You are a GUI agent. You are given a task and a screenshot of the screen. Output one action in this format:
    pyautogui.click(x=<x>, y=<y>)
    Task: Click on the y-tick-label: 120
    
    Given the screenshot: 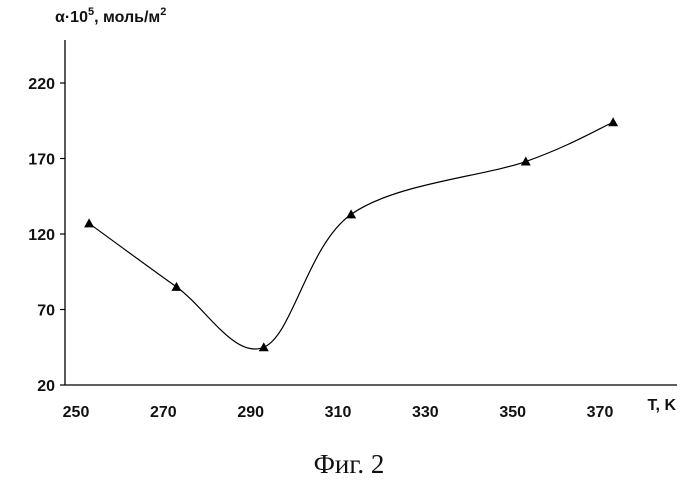 What is the action you would take?
    pyautogui.click(x=41, y=235)
    